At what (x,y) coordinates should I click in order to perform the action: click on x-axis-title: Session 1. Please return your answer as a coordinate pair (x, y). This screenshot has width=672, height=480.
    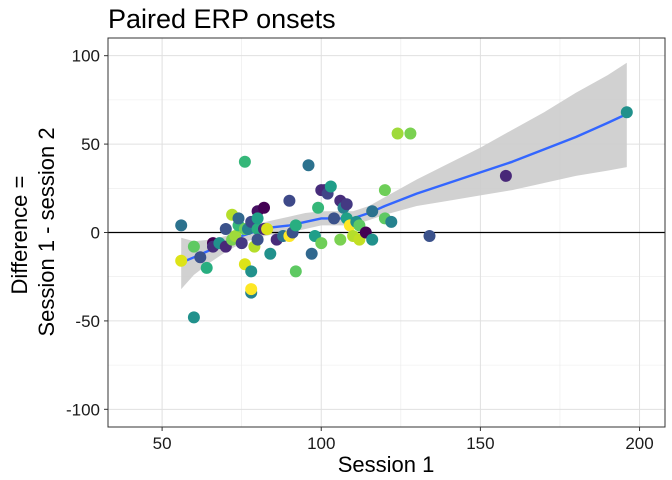
    Looking at the image, I should click on (386, 464).